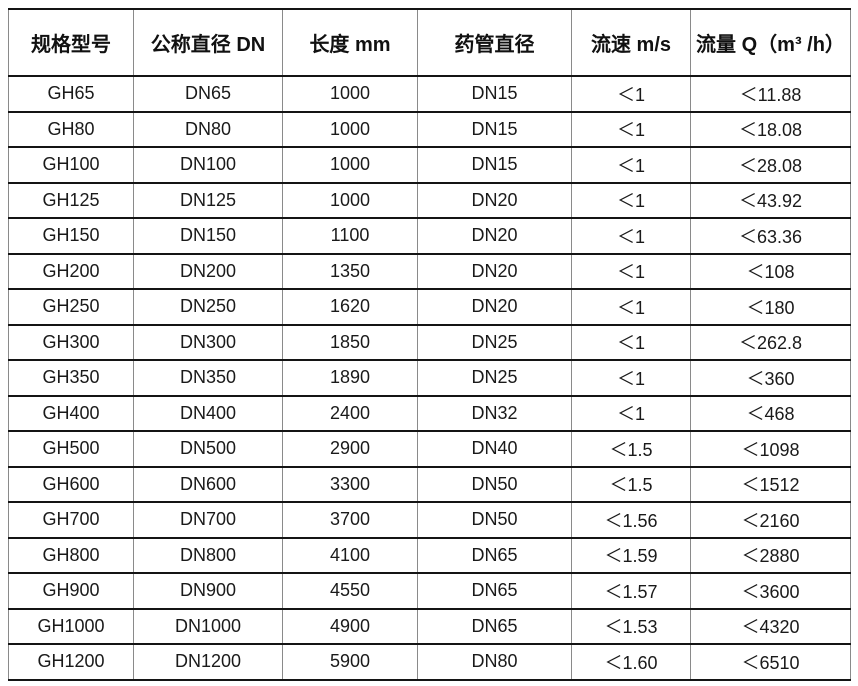 The width and height of the screenshot is (858, 686). What do you see at coordinates (350, 42) in the screenshot?
I see `column-header: 长度 mm` at bounding box center [350, 42].